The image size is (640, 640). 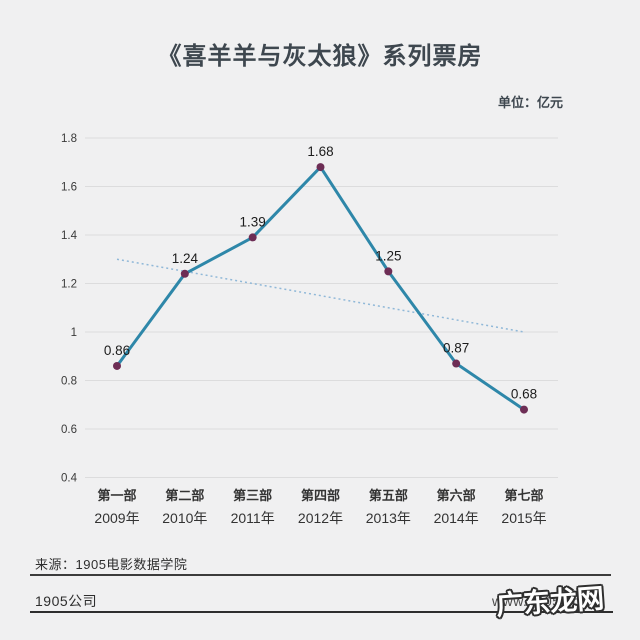 I want to click on y-tick-label: 1.6, so click(x=69, y=188).